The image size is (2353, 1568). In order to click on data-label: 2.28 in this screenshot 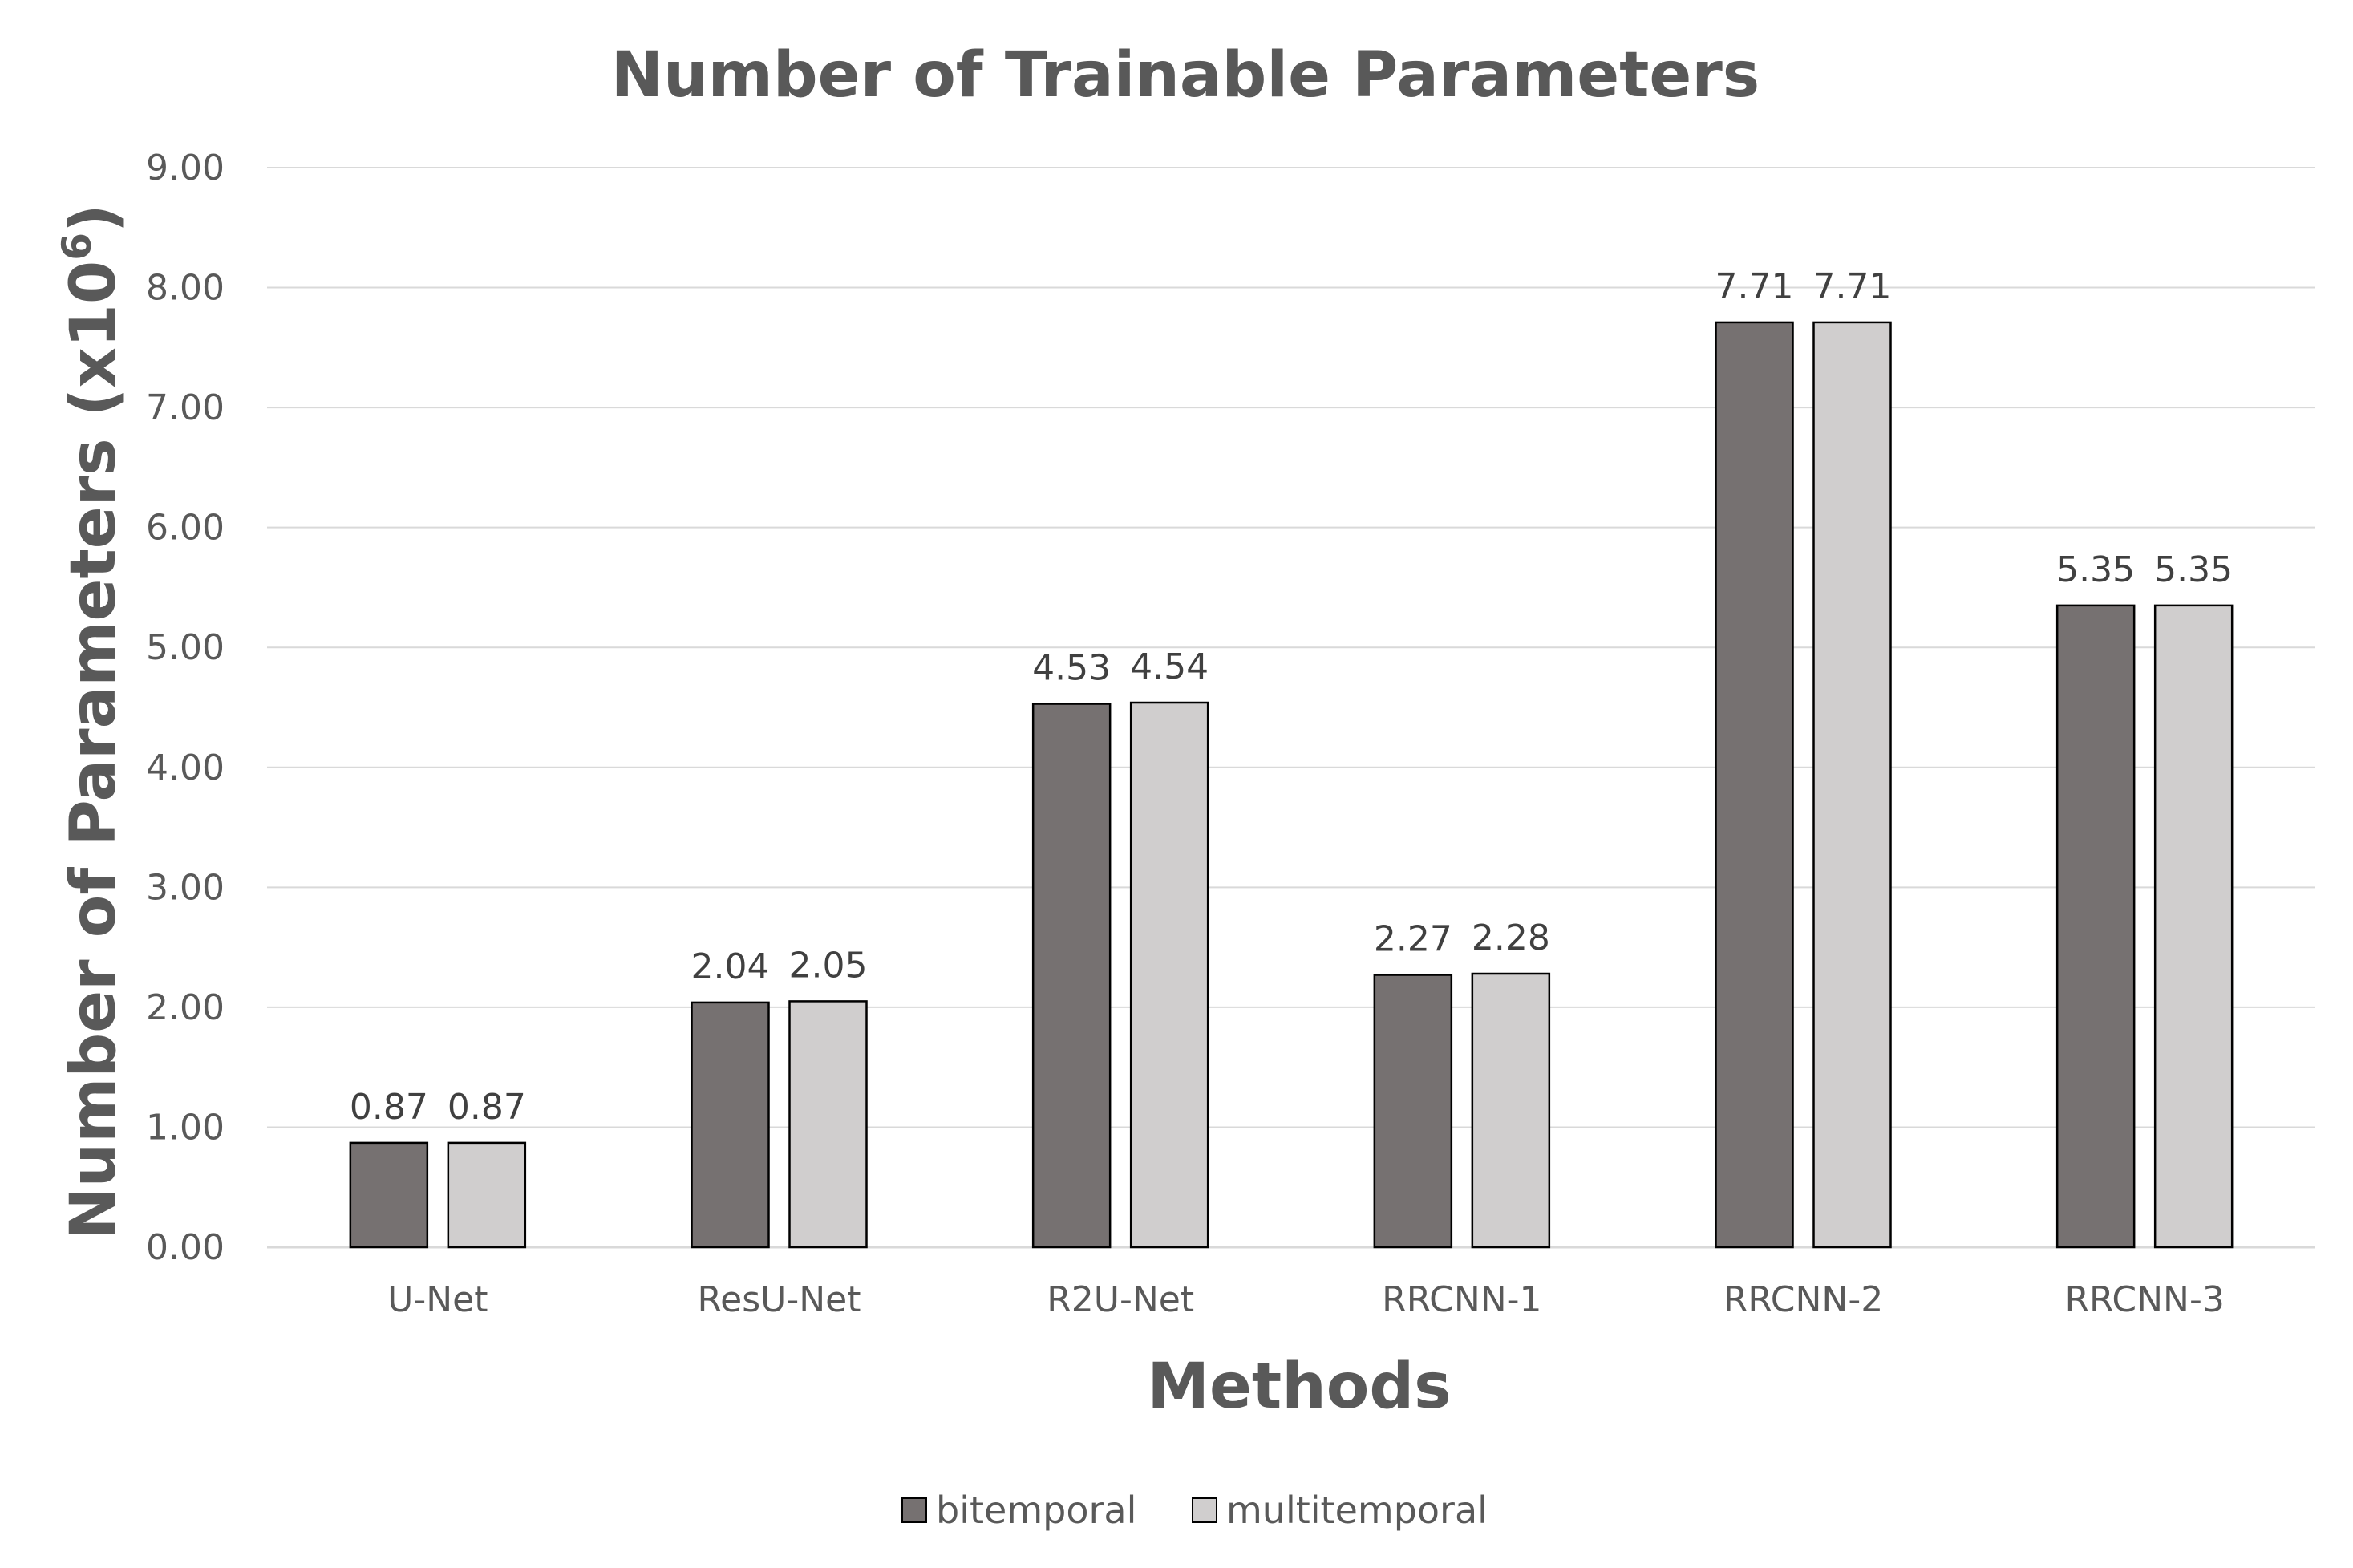, I will do `click(1511, 938)`.